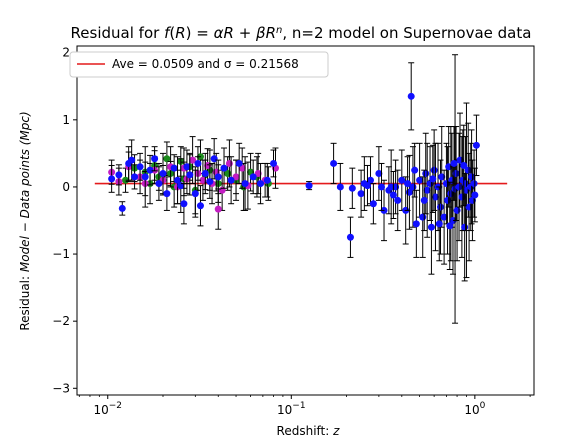  Describe the element at coordinates (291, 409) in the screenshot. I see `x-tick-label: 10⁻¹` at that location.